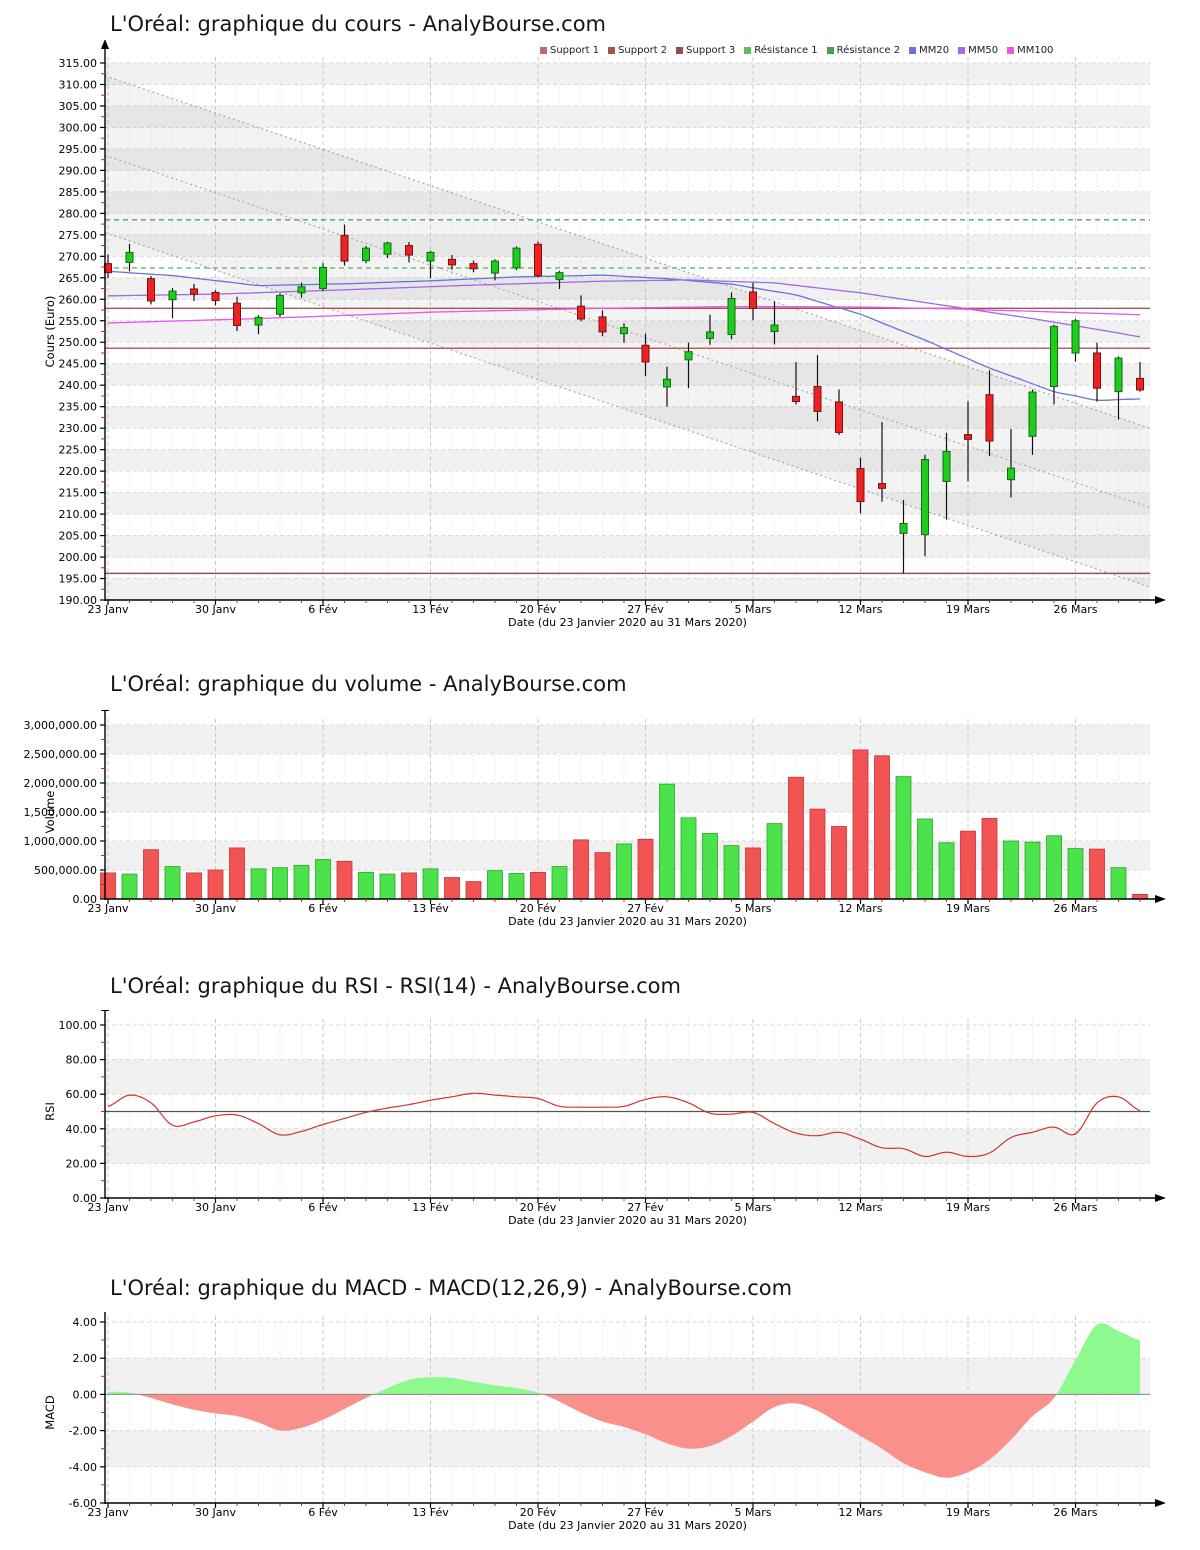 The image size is (1200, 1550). Describe the element at coordinates (624, 336) in the screenshot. I see `ma-line-MM20` at that location.